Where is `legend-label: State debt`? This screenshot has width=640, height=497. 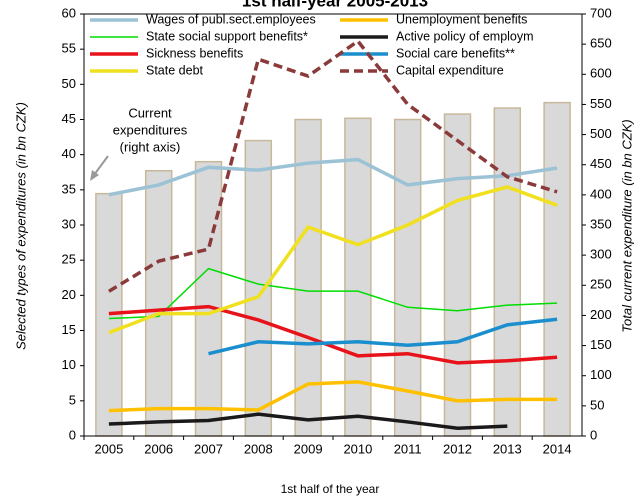 legend-label: State debt is located at coordinates (175, 70).